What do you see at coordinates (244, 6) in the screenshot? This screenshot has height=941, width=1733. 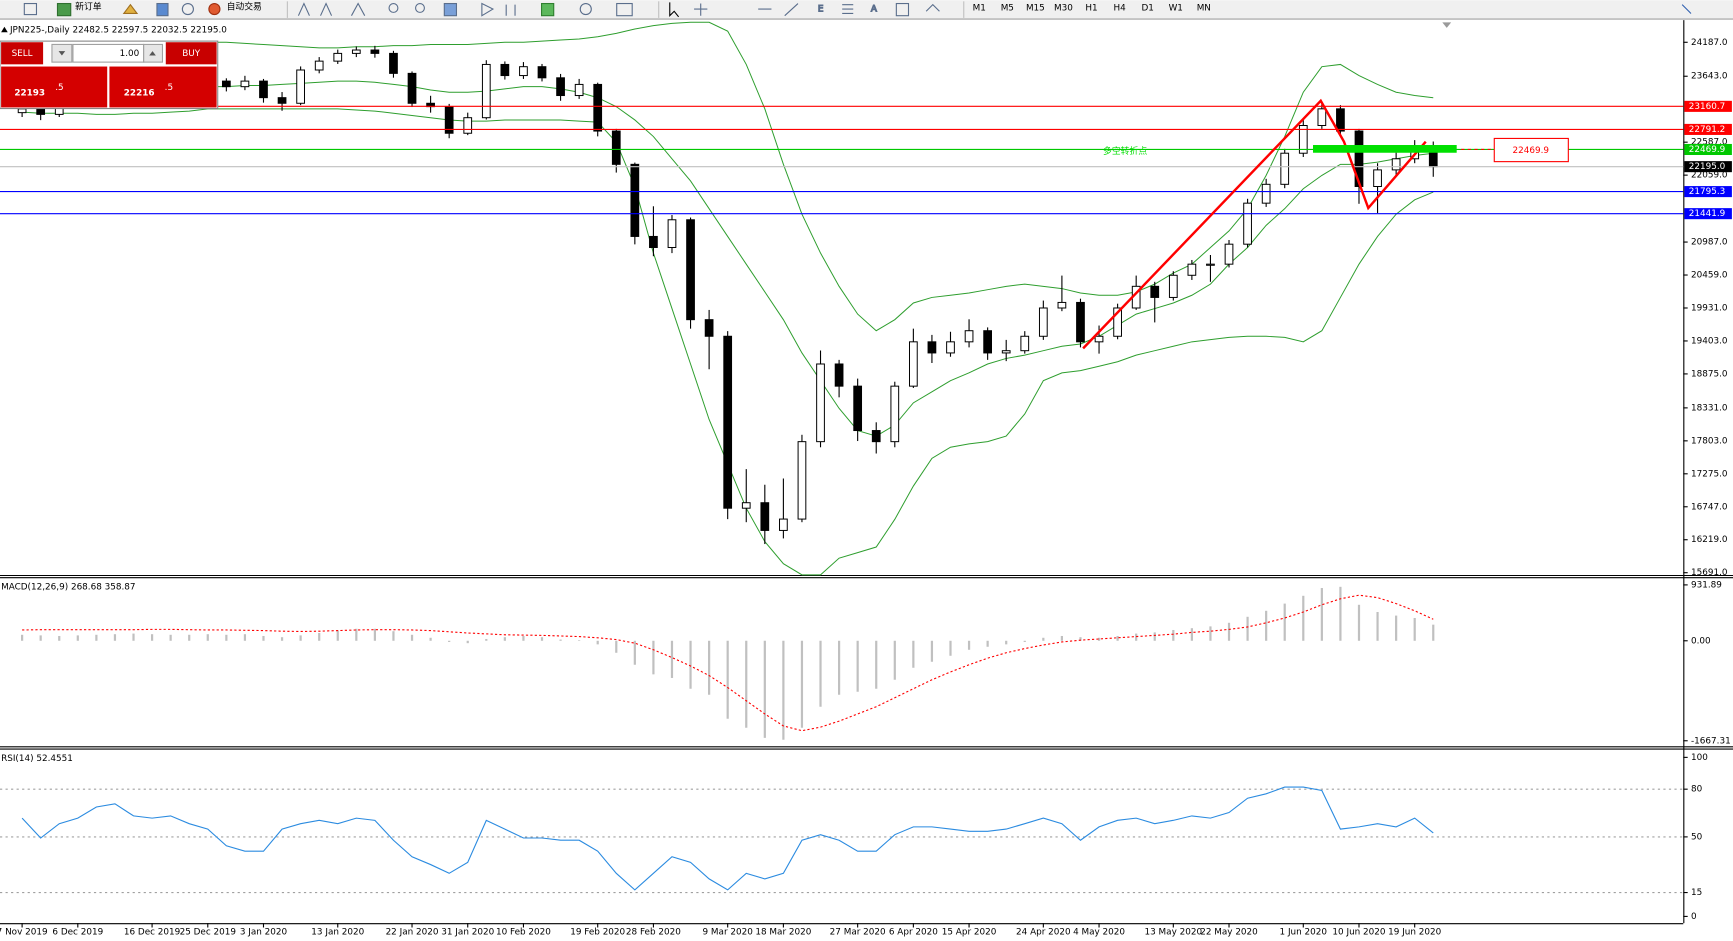 I see `toolbar-button: 自动交易` at bounding box center [244, 6].